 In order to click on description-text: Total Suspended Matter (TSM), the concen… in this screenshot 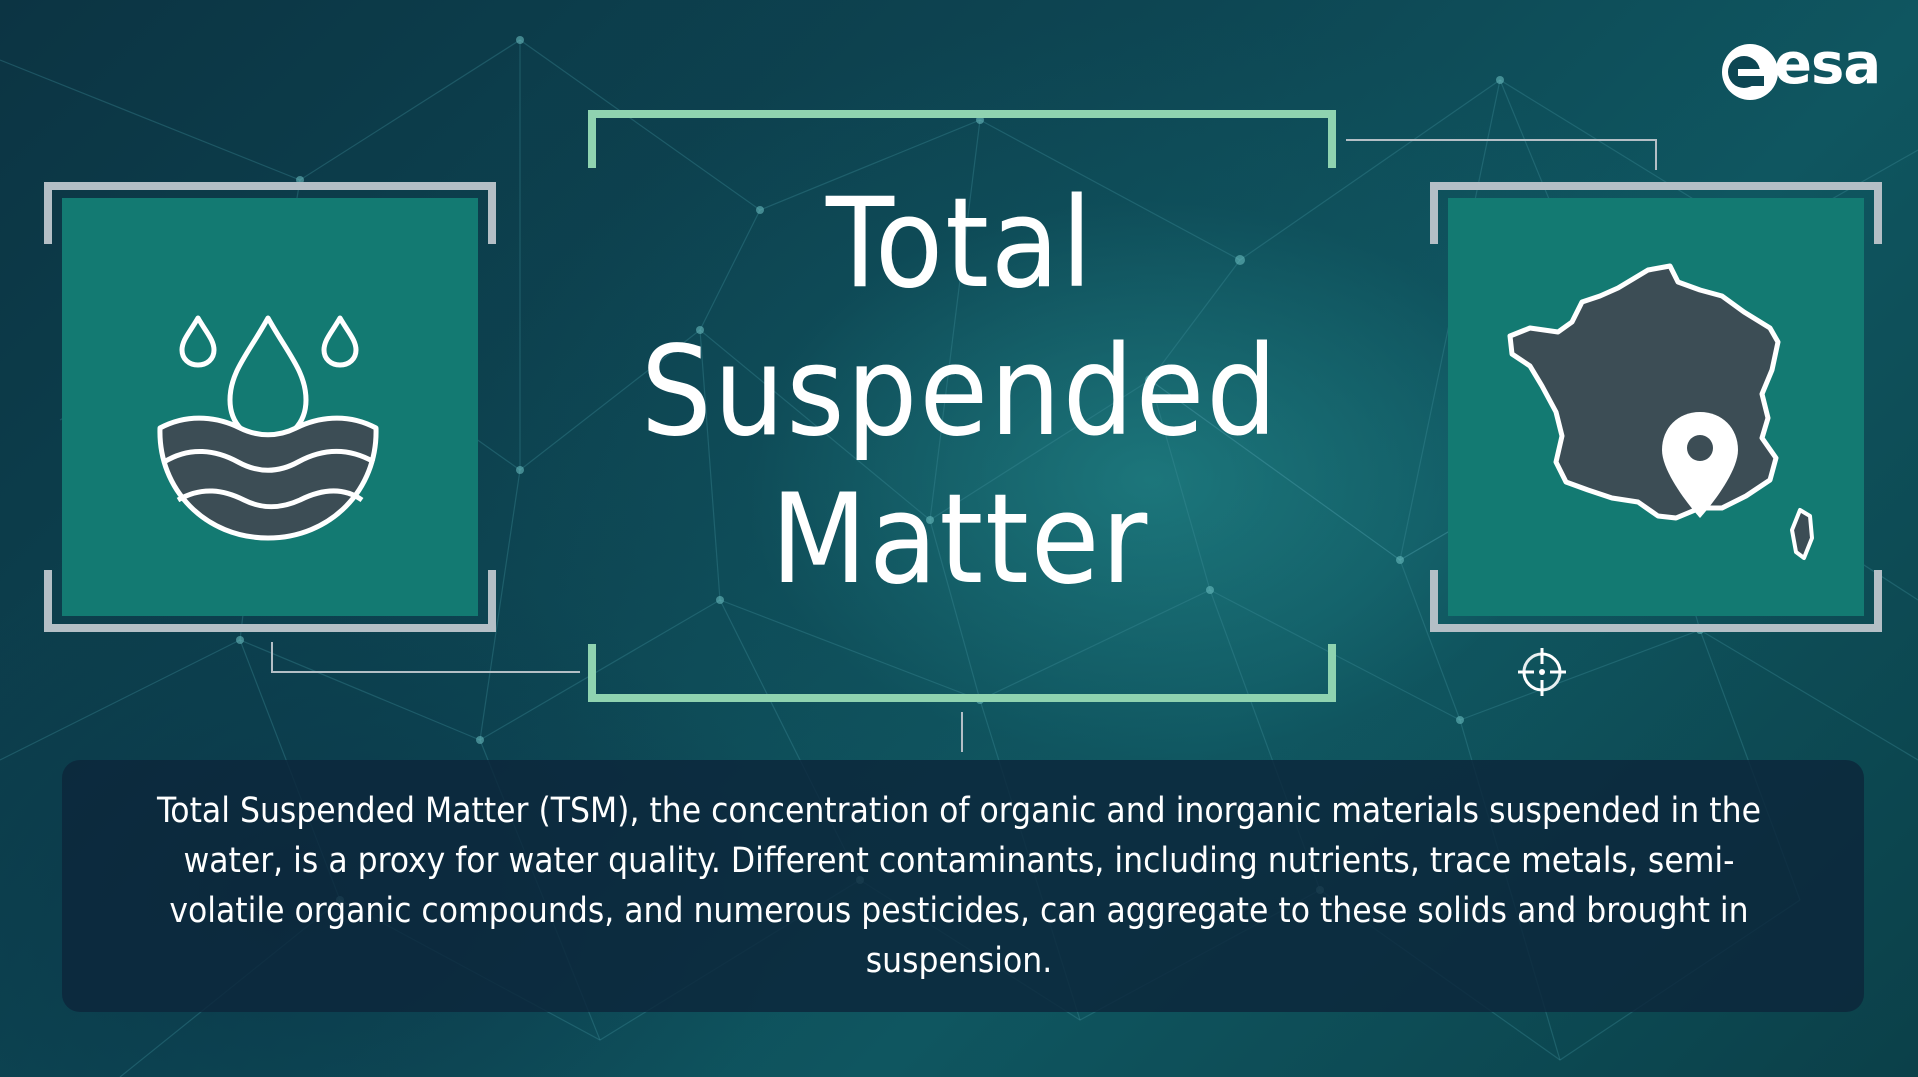, I will do `click(959, 886)`.